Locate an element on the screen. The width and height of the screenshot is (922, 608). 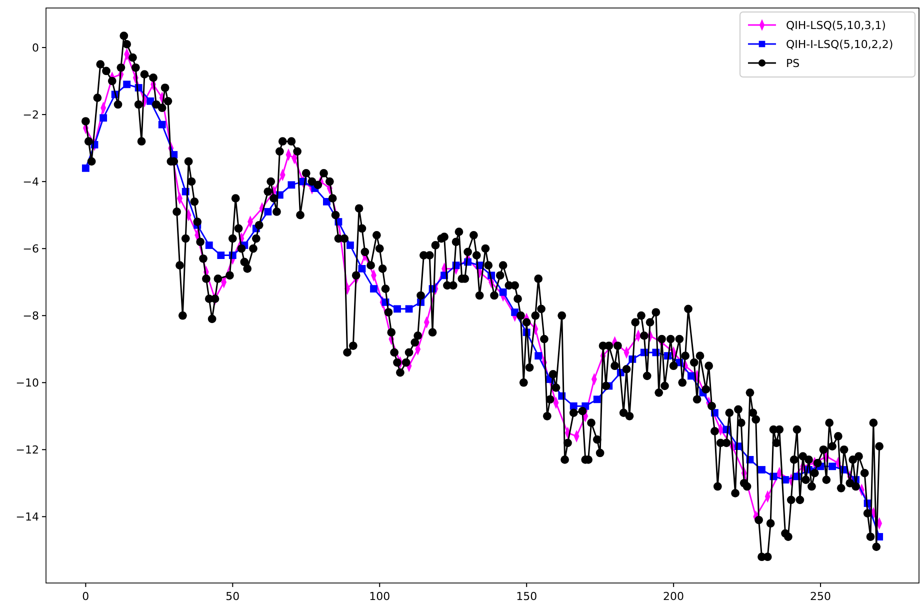
y-tick-label: −10 is located at coordinates (27, 383).